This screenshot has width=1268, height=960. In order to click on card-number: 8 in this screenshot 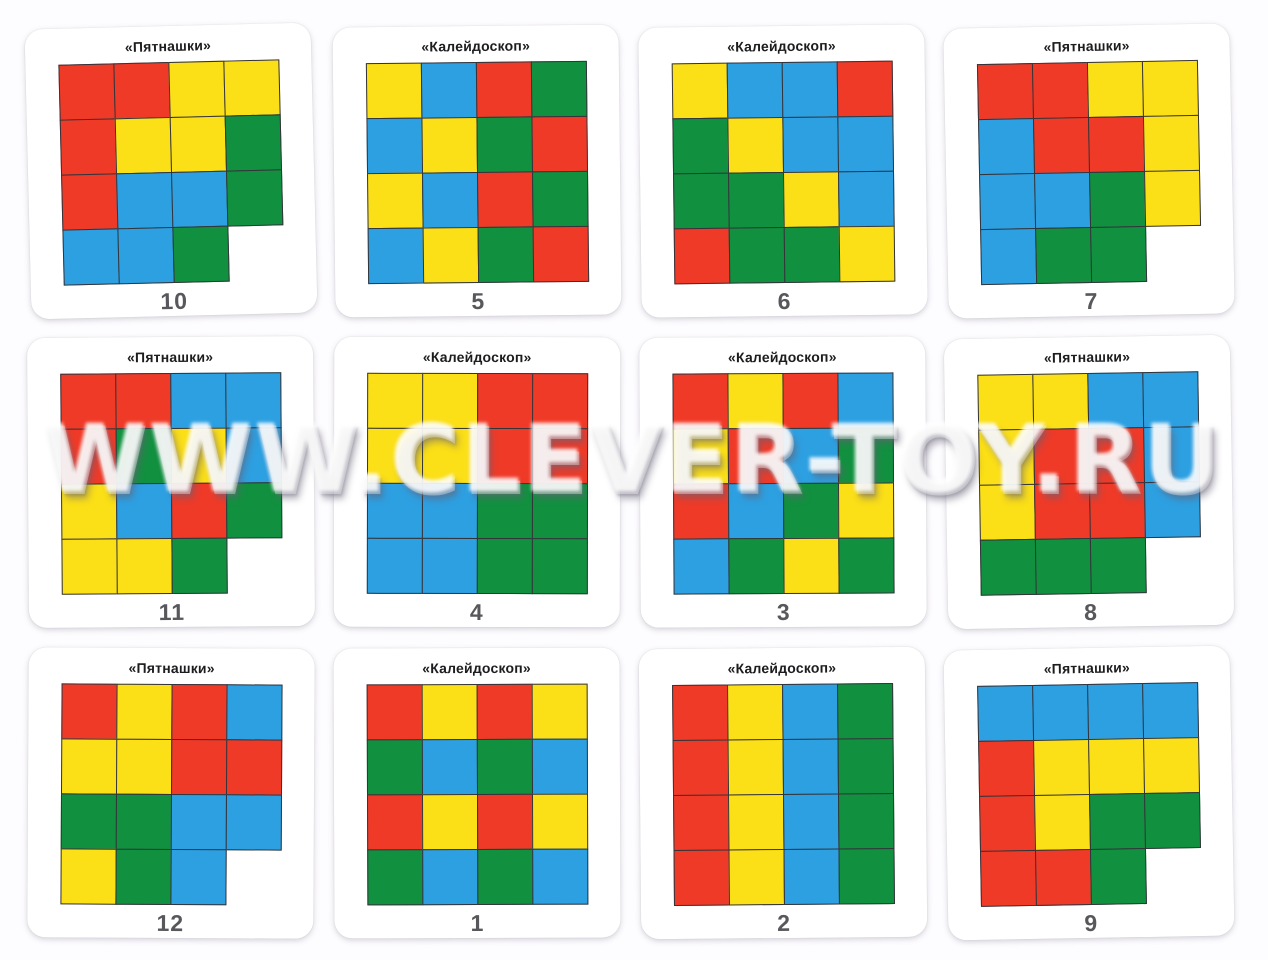, I will do `click(1091, 612)`.